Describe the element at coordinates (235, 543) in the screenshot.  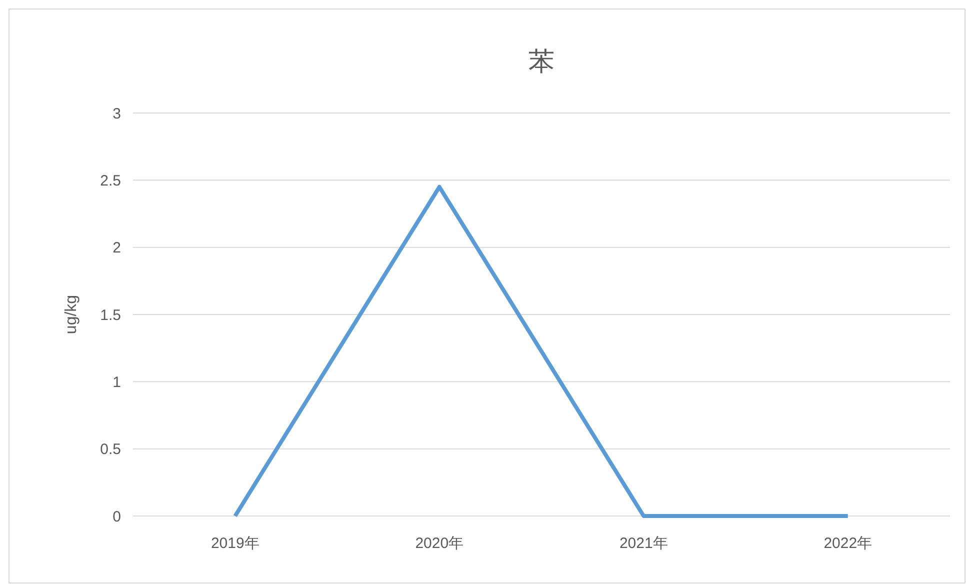
I see `x-tick-label: 2019年` at that location.